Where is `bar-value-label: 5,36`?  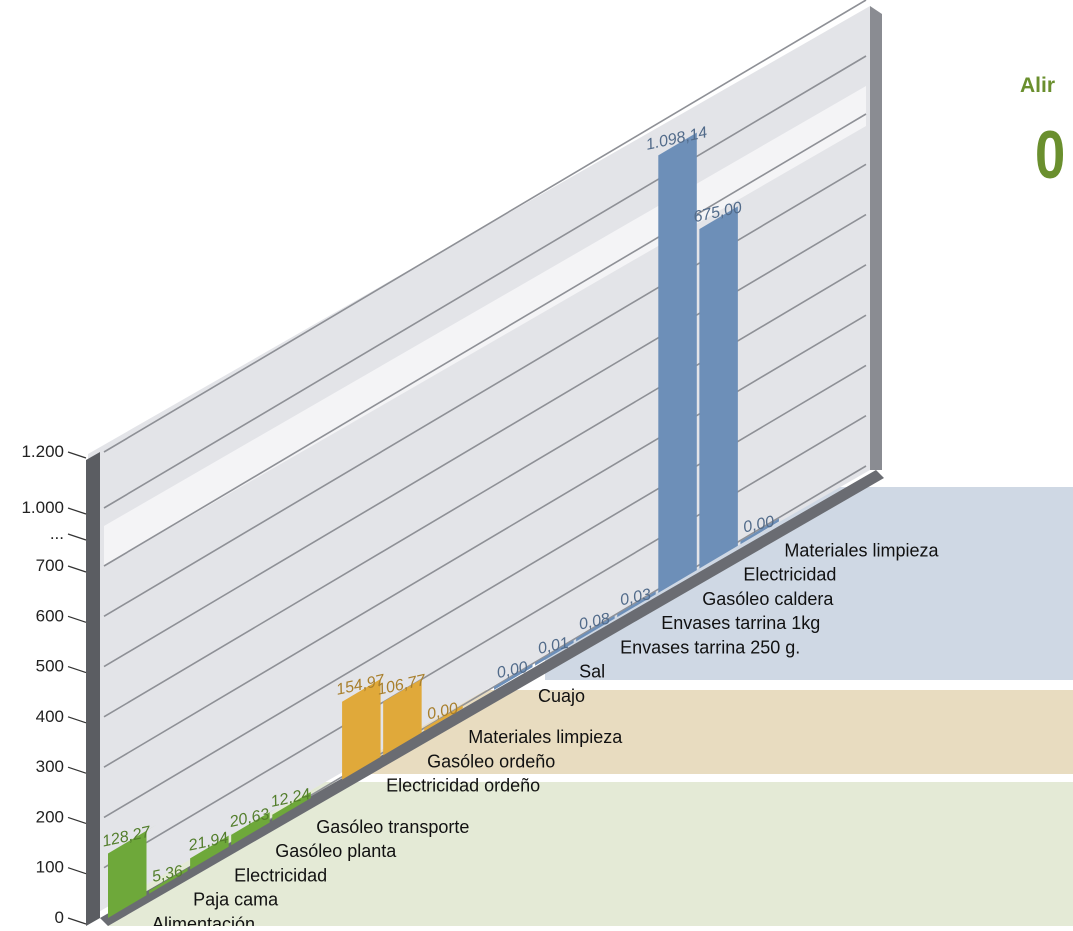 bar-value-label: 5,36 is located at coordinates (167, 874).